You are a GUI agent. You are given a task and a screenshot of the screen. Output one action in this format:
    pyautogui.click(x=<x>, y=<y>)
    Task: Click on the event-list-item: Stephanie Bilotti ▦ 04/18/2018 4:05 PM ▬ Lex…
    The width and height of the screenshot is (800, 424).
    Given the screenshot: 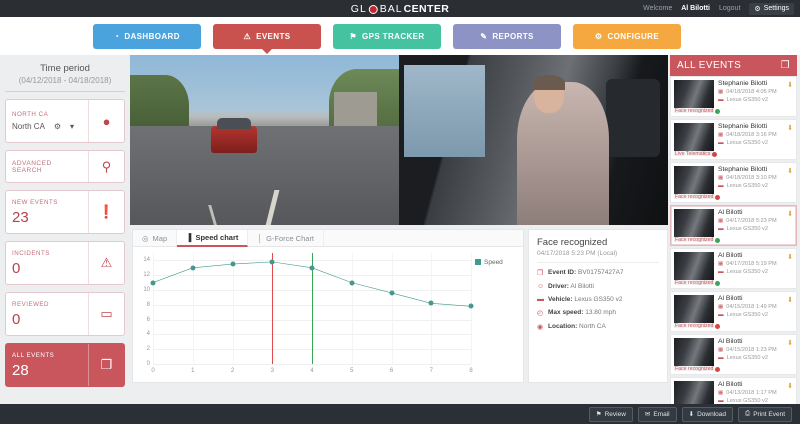 What is the action you would take?
    pyautogui.click(x=733, y=96)
    